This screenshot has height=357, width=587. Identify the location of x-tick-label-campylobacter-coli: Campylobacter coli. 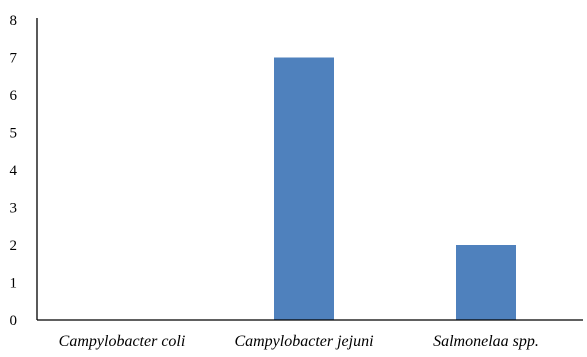
(122, 341).